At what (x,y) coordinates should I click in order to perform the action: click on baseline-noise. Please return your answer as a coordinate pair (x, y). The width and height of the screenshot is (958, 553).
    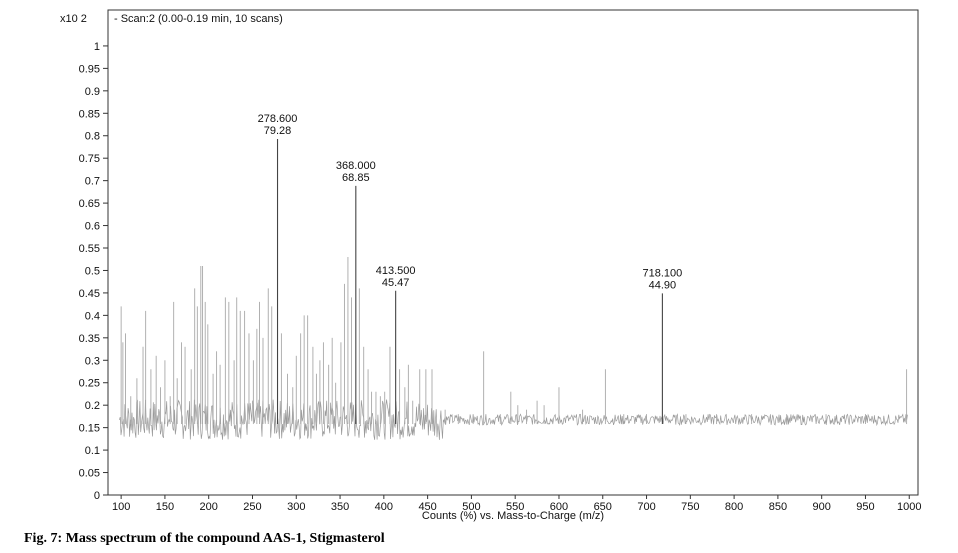
    Looking at the image, I should click on (513, 420).